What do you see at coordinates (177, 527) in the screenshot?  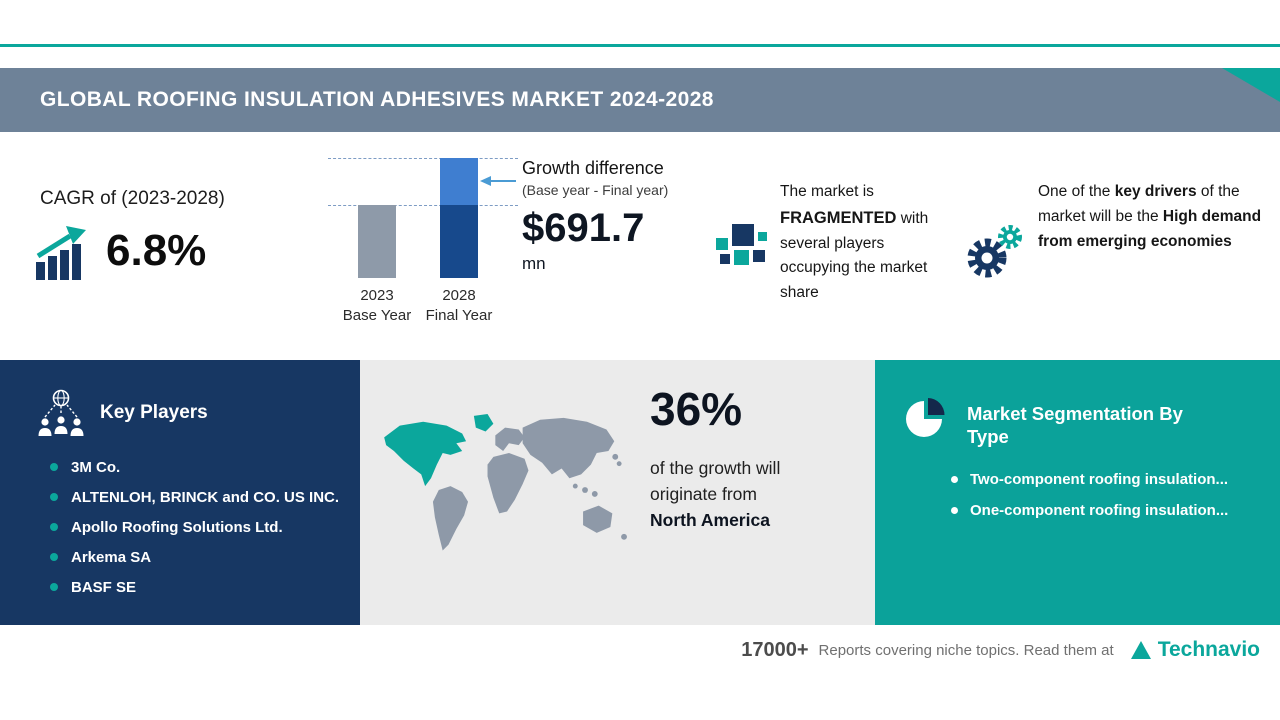 I see `key-player-name: Apollo Roofing Solutions Ltd.` at bounding box center [177, 527].